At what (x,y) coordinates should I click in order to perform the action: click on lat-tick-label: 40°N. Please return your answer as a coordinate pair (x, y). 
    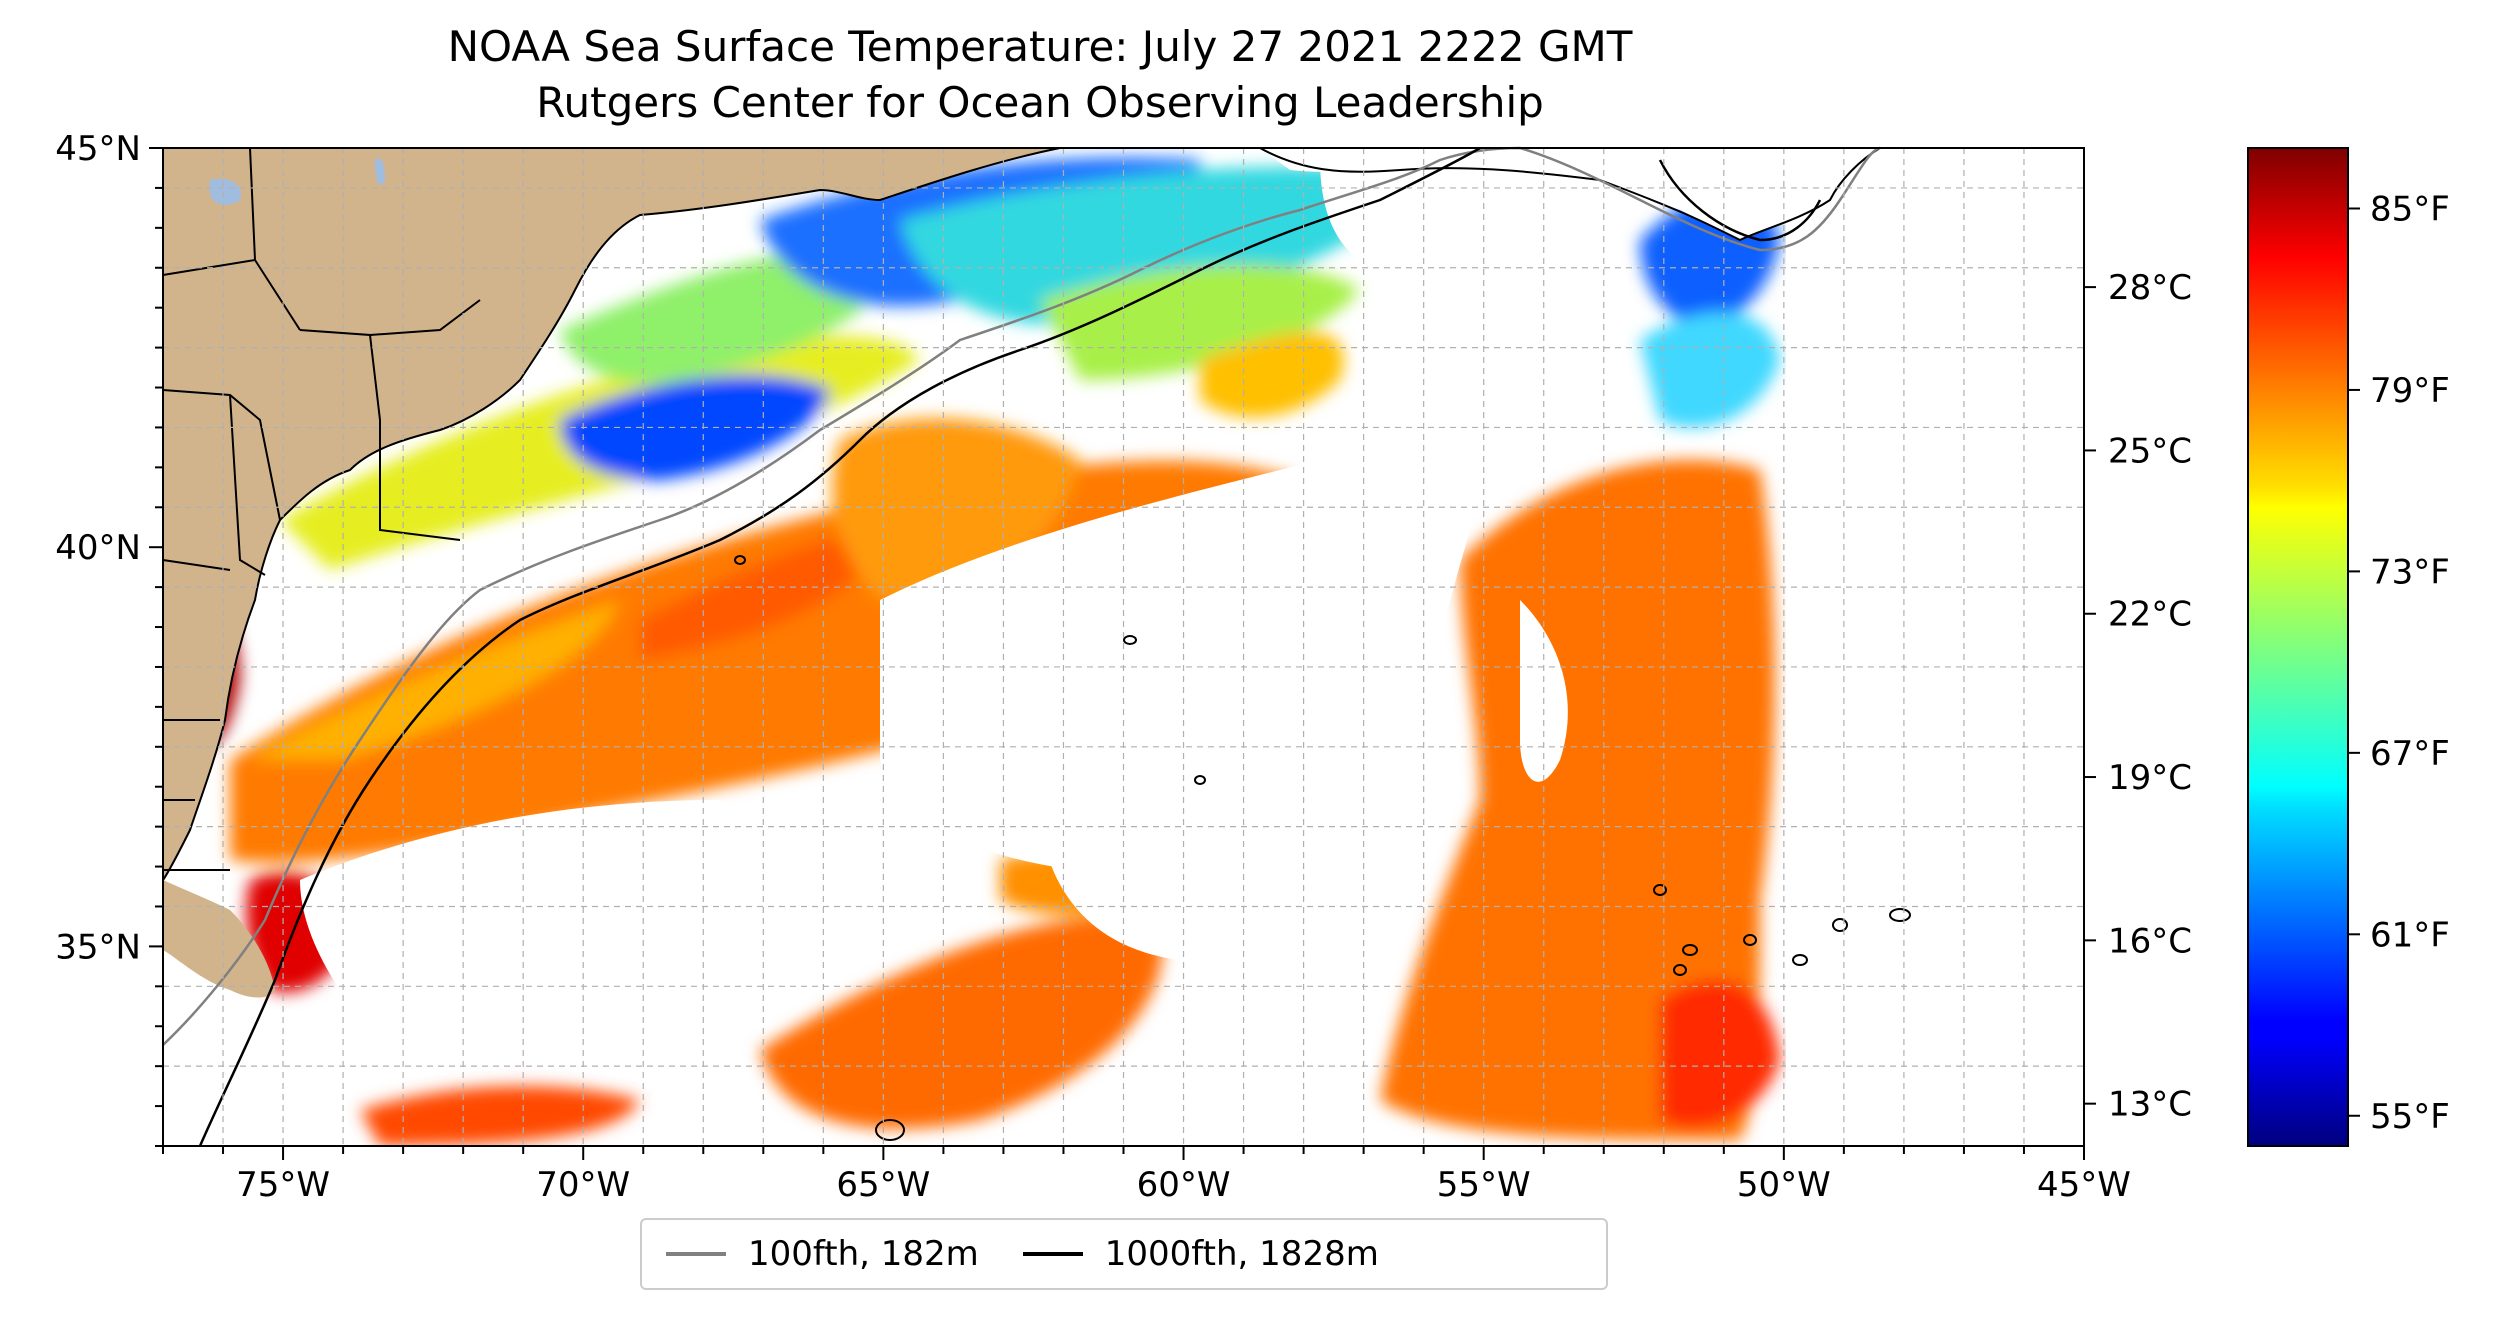
    Looking at the image, I should click on (98, 548).